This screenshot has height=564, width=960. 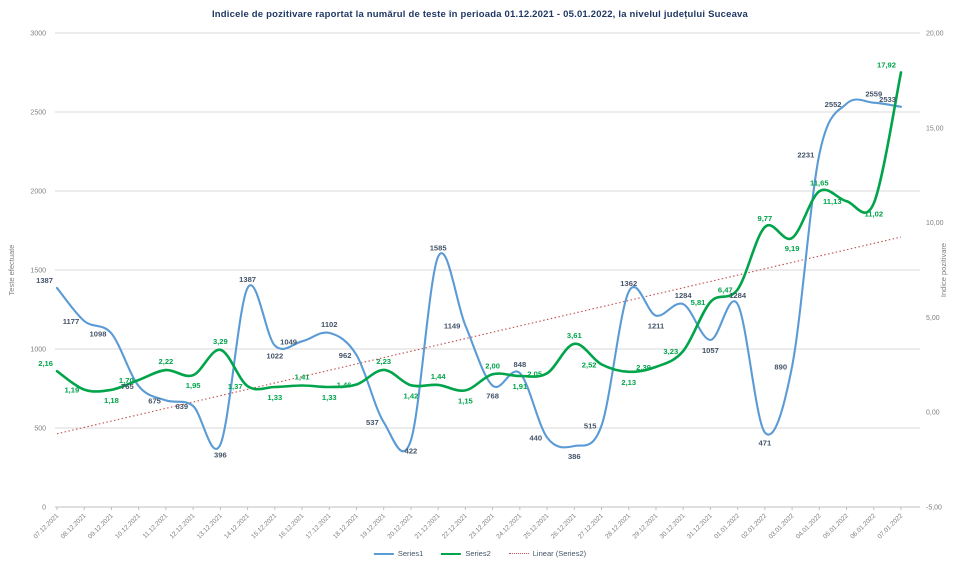 I want to click on y-axis-tick-left: 1500, so click(x=38, y=271).